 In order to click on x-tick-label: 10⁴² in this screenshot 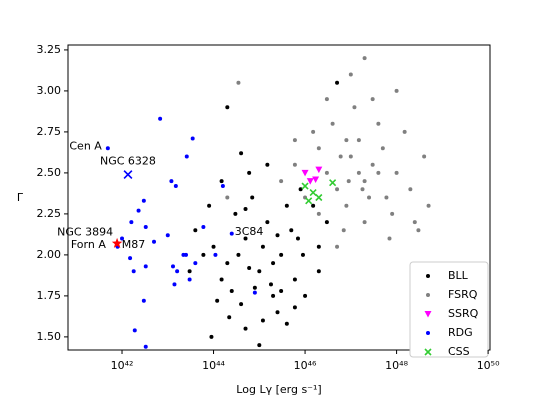, I will do `click(122, 365)`.